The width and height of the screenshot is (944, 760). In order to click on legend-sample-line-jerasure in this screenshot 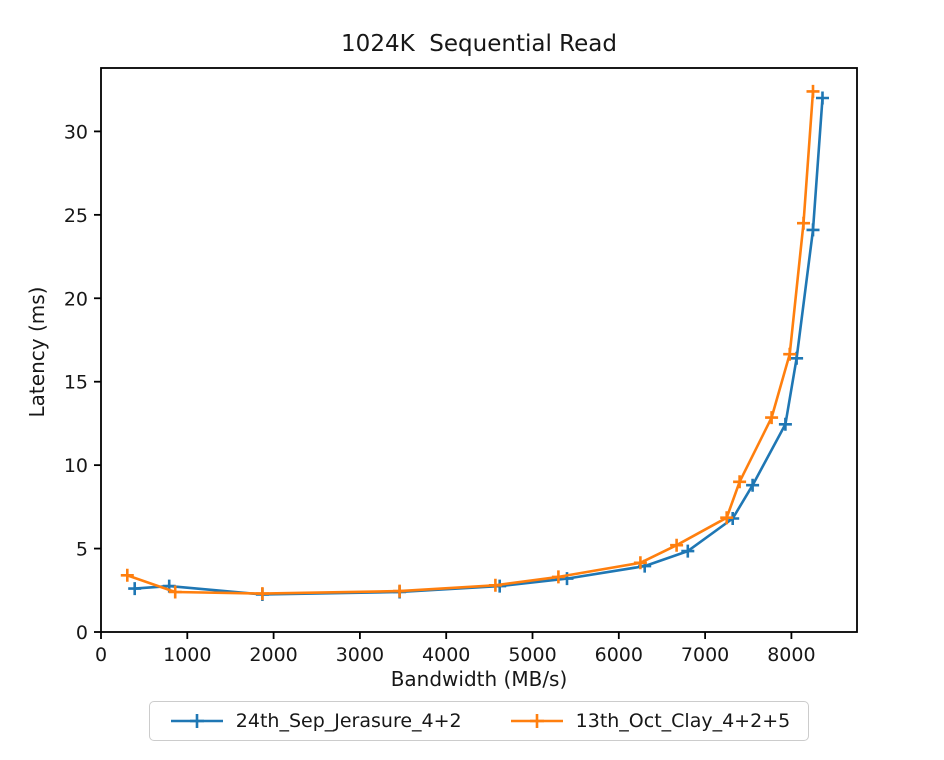, I will do `click(196, 721)`.